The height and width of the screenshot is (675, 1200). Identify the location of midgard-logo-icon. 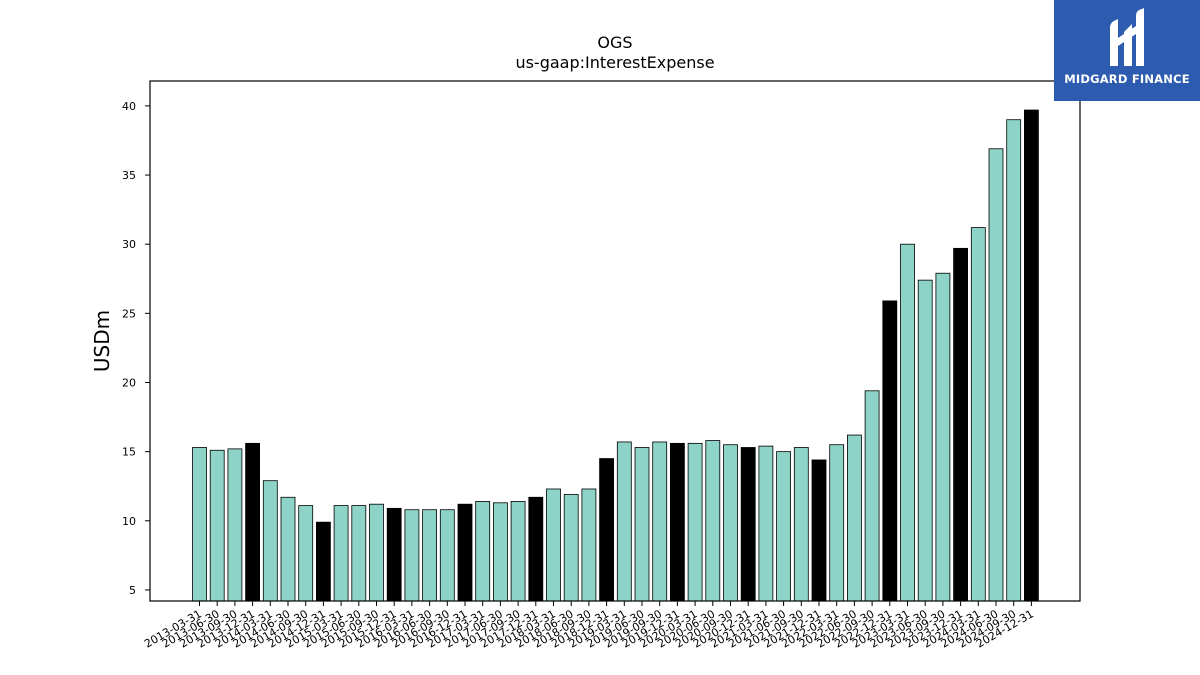
(1127, 37).